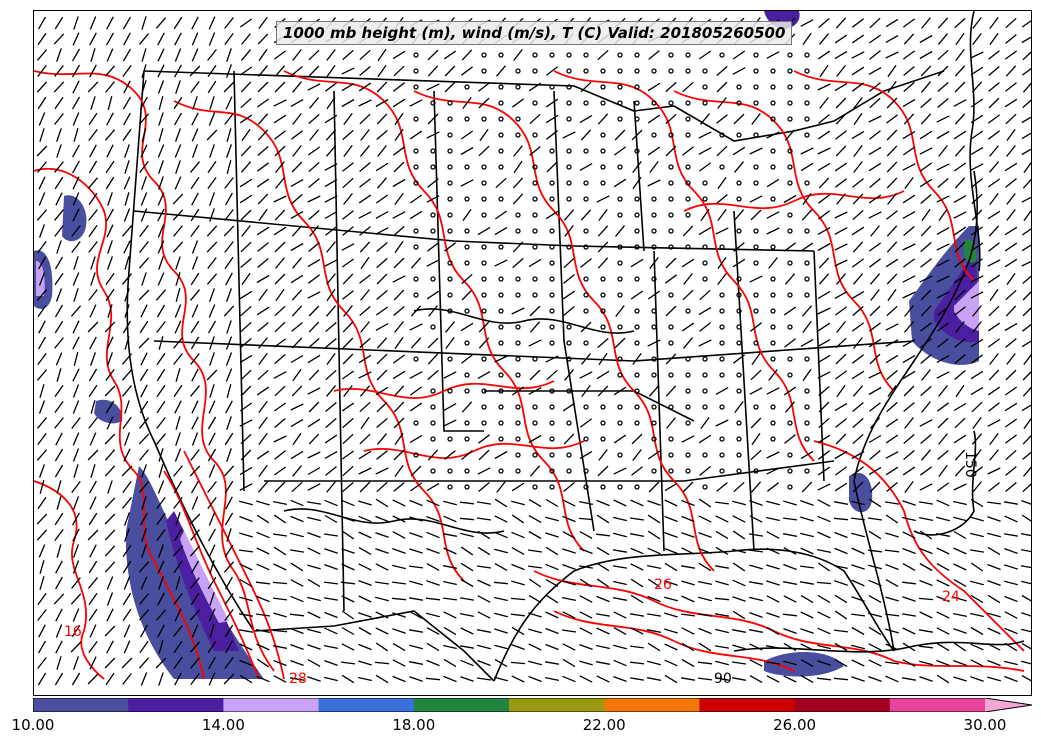 This screenshot has height=745, width=1041. I want to click on height-contour, so click(879, 646).